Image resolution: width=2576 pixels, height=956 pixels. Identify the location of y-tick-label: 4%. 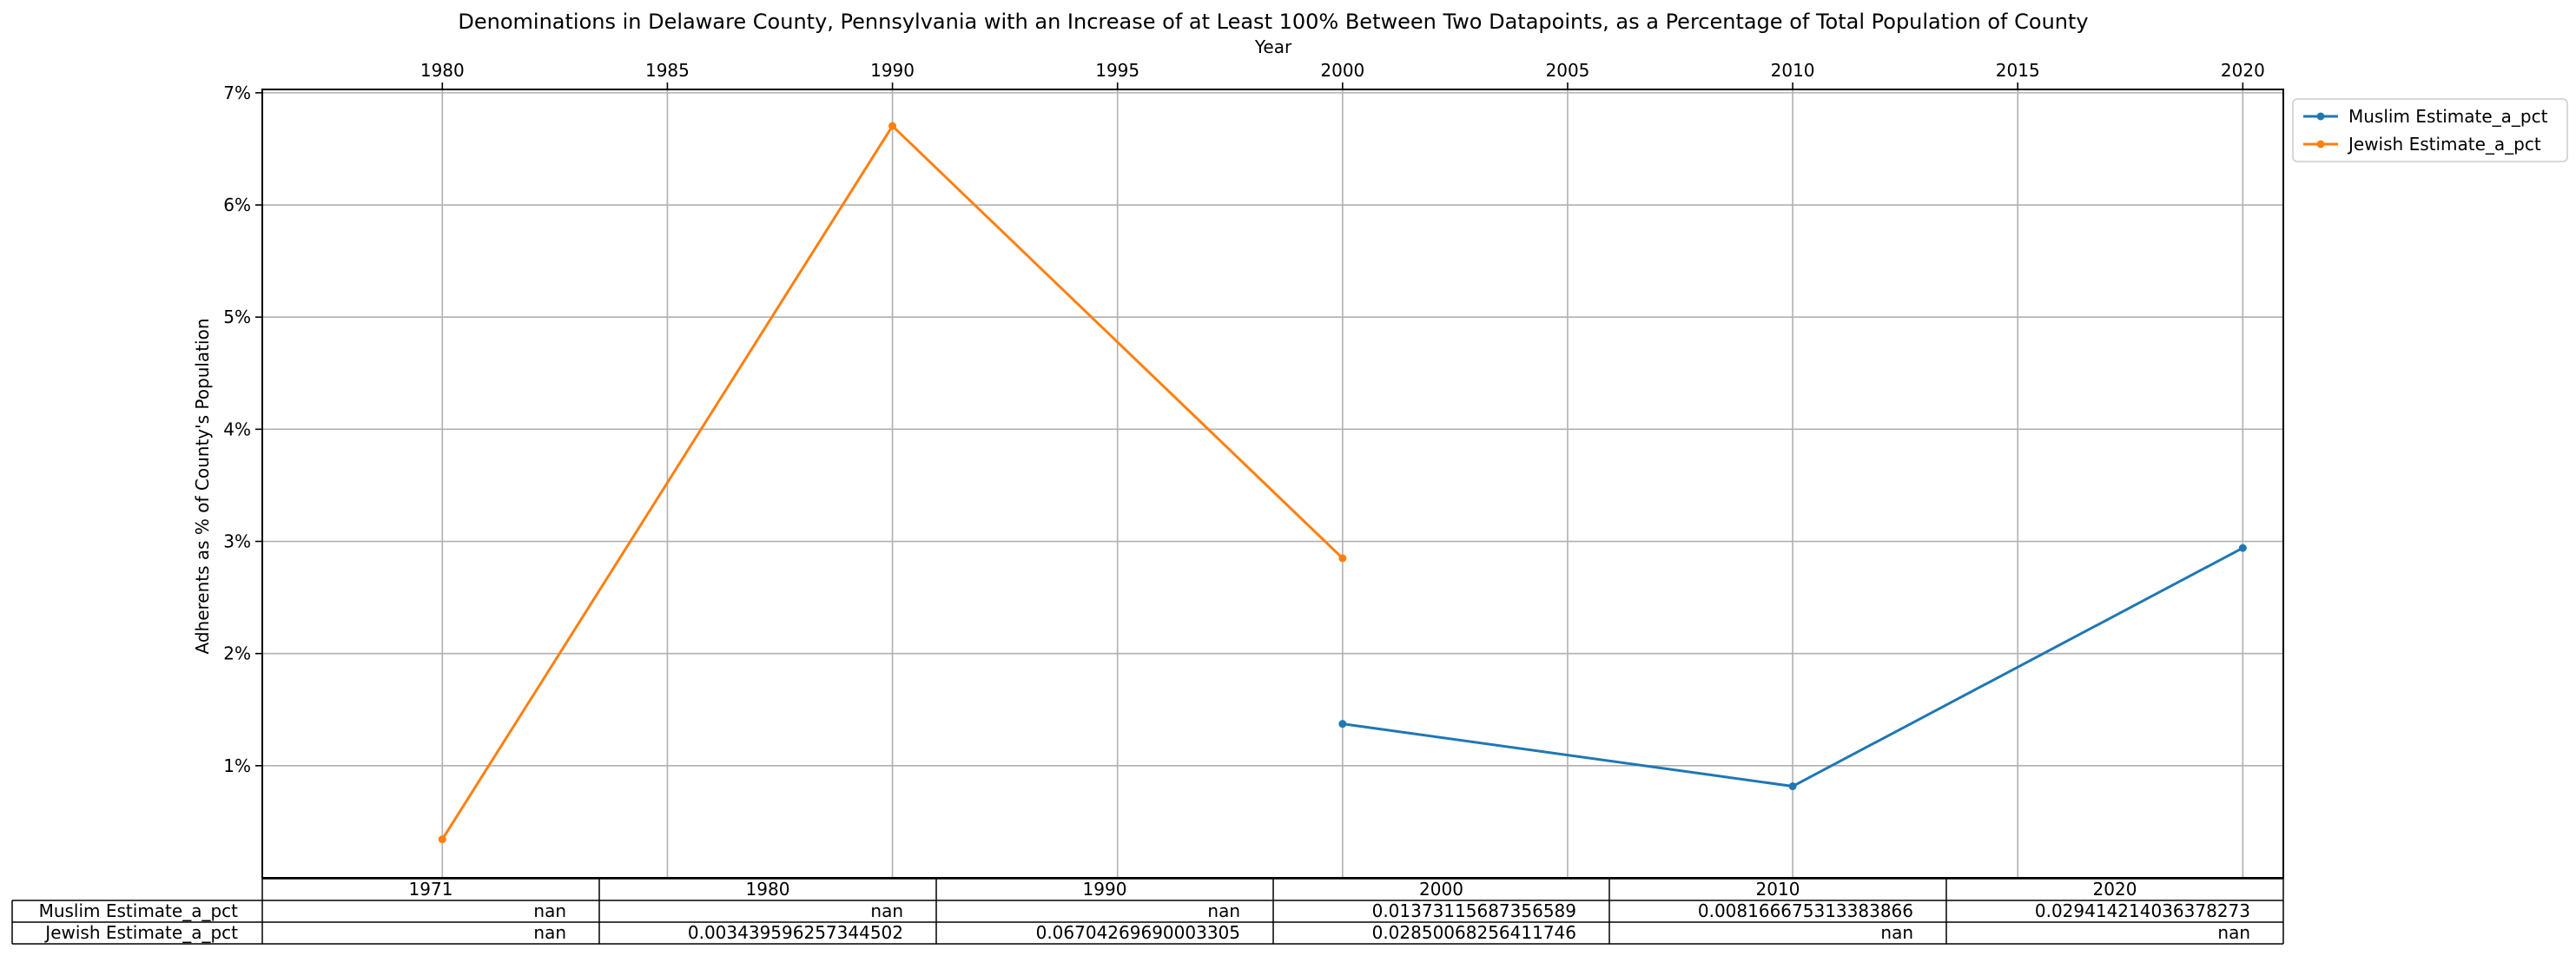
(237, 429).